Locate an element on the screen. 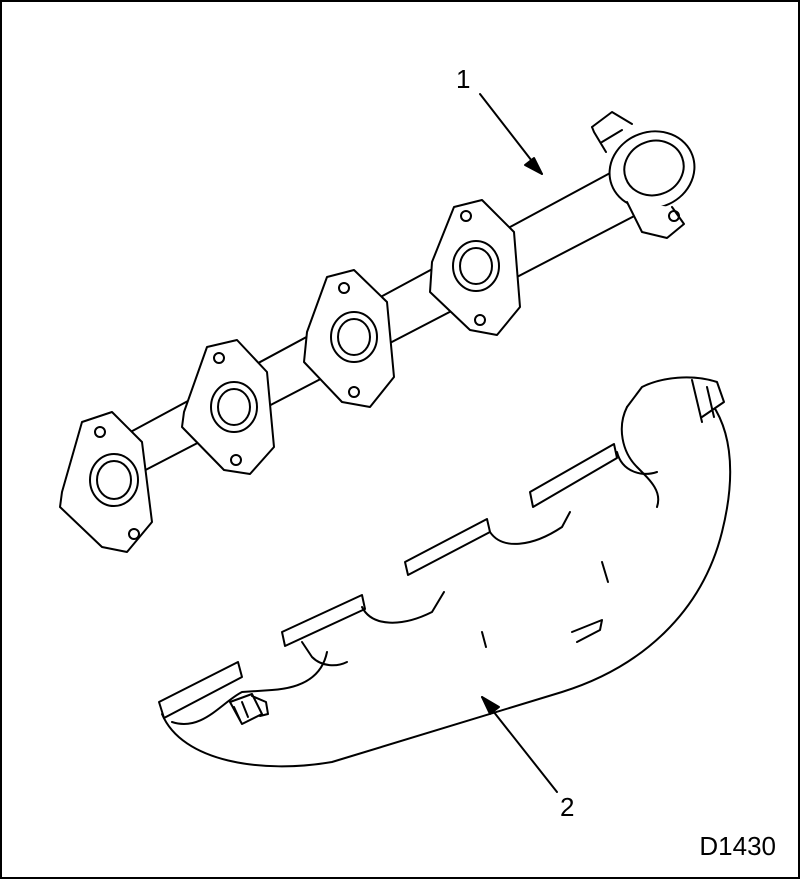 The image size is (800, 881). callout-1-leader is located at coordinates (511, 134).